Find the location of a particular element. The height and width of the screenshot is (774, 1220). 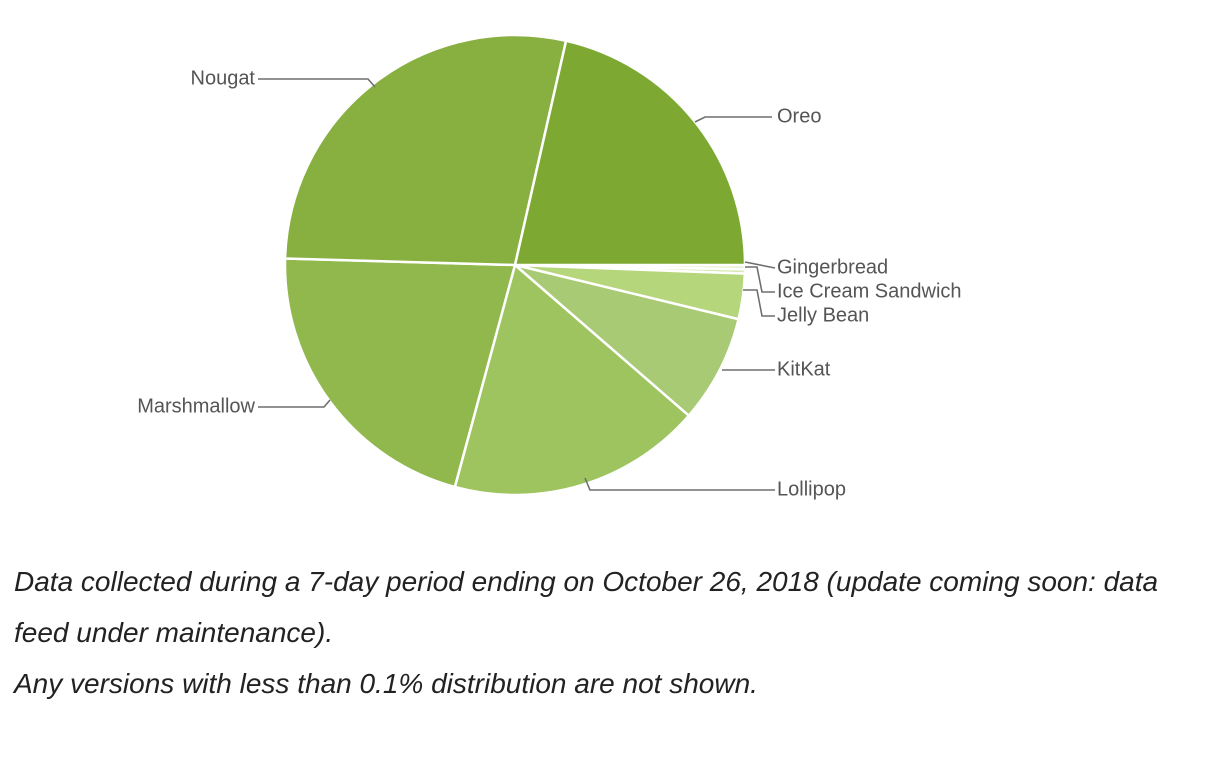

leader-line-oreo is located at coordinates (733, 119).